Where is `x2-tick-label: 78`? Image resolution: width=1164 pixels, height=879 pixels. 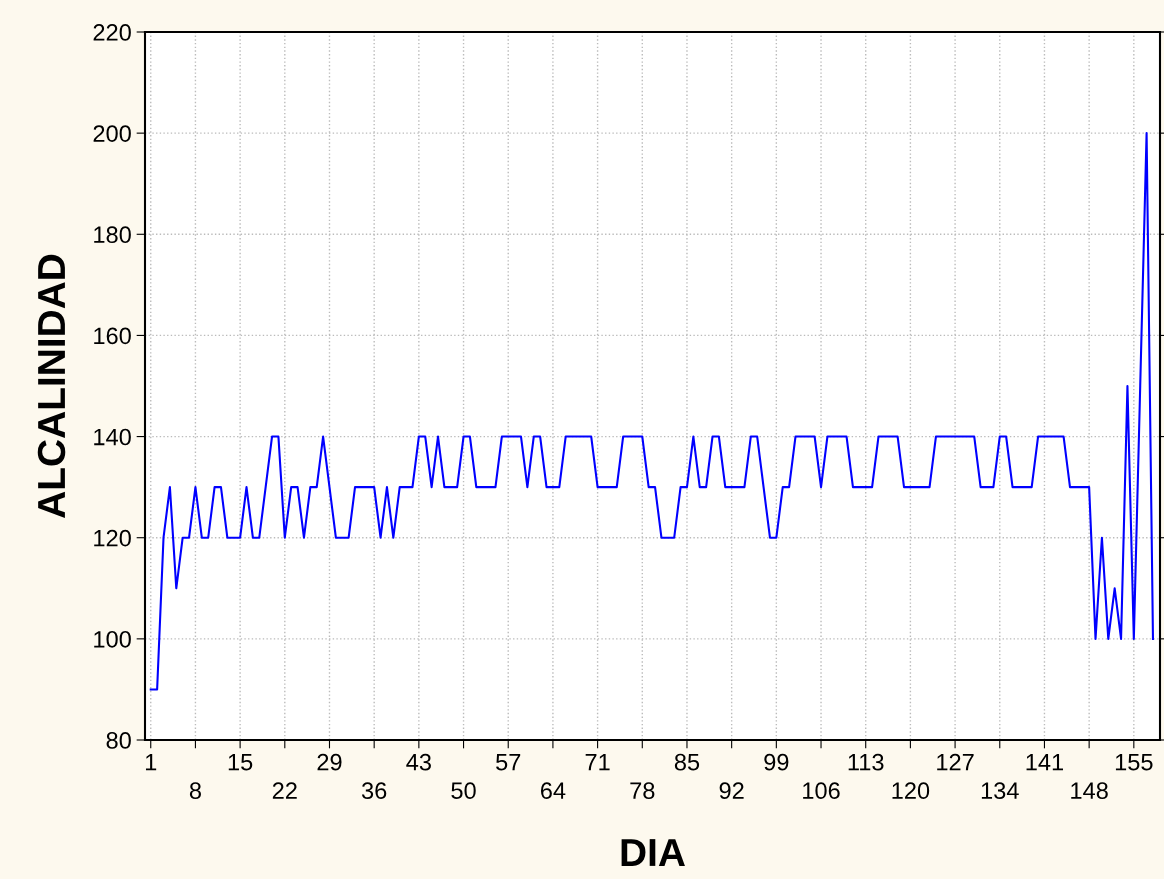 x2-tick-label: 78 is located at coordinates (642, 791).